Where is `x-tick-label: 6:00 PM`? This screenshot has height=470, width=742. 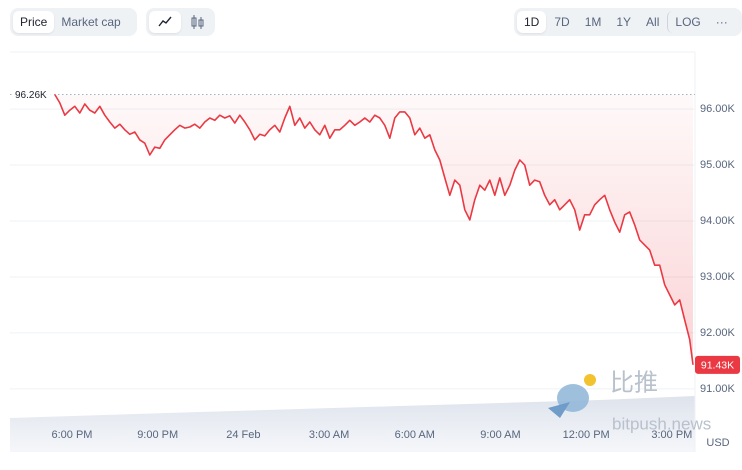
x-tick-label: 6:00 PM is located at coordinates (72, 435).